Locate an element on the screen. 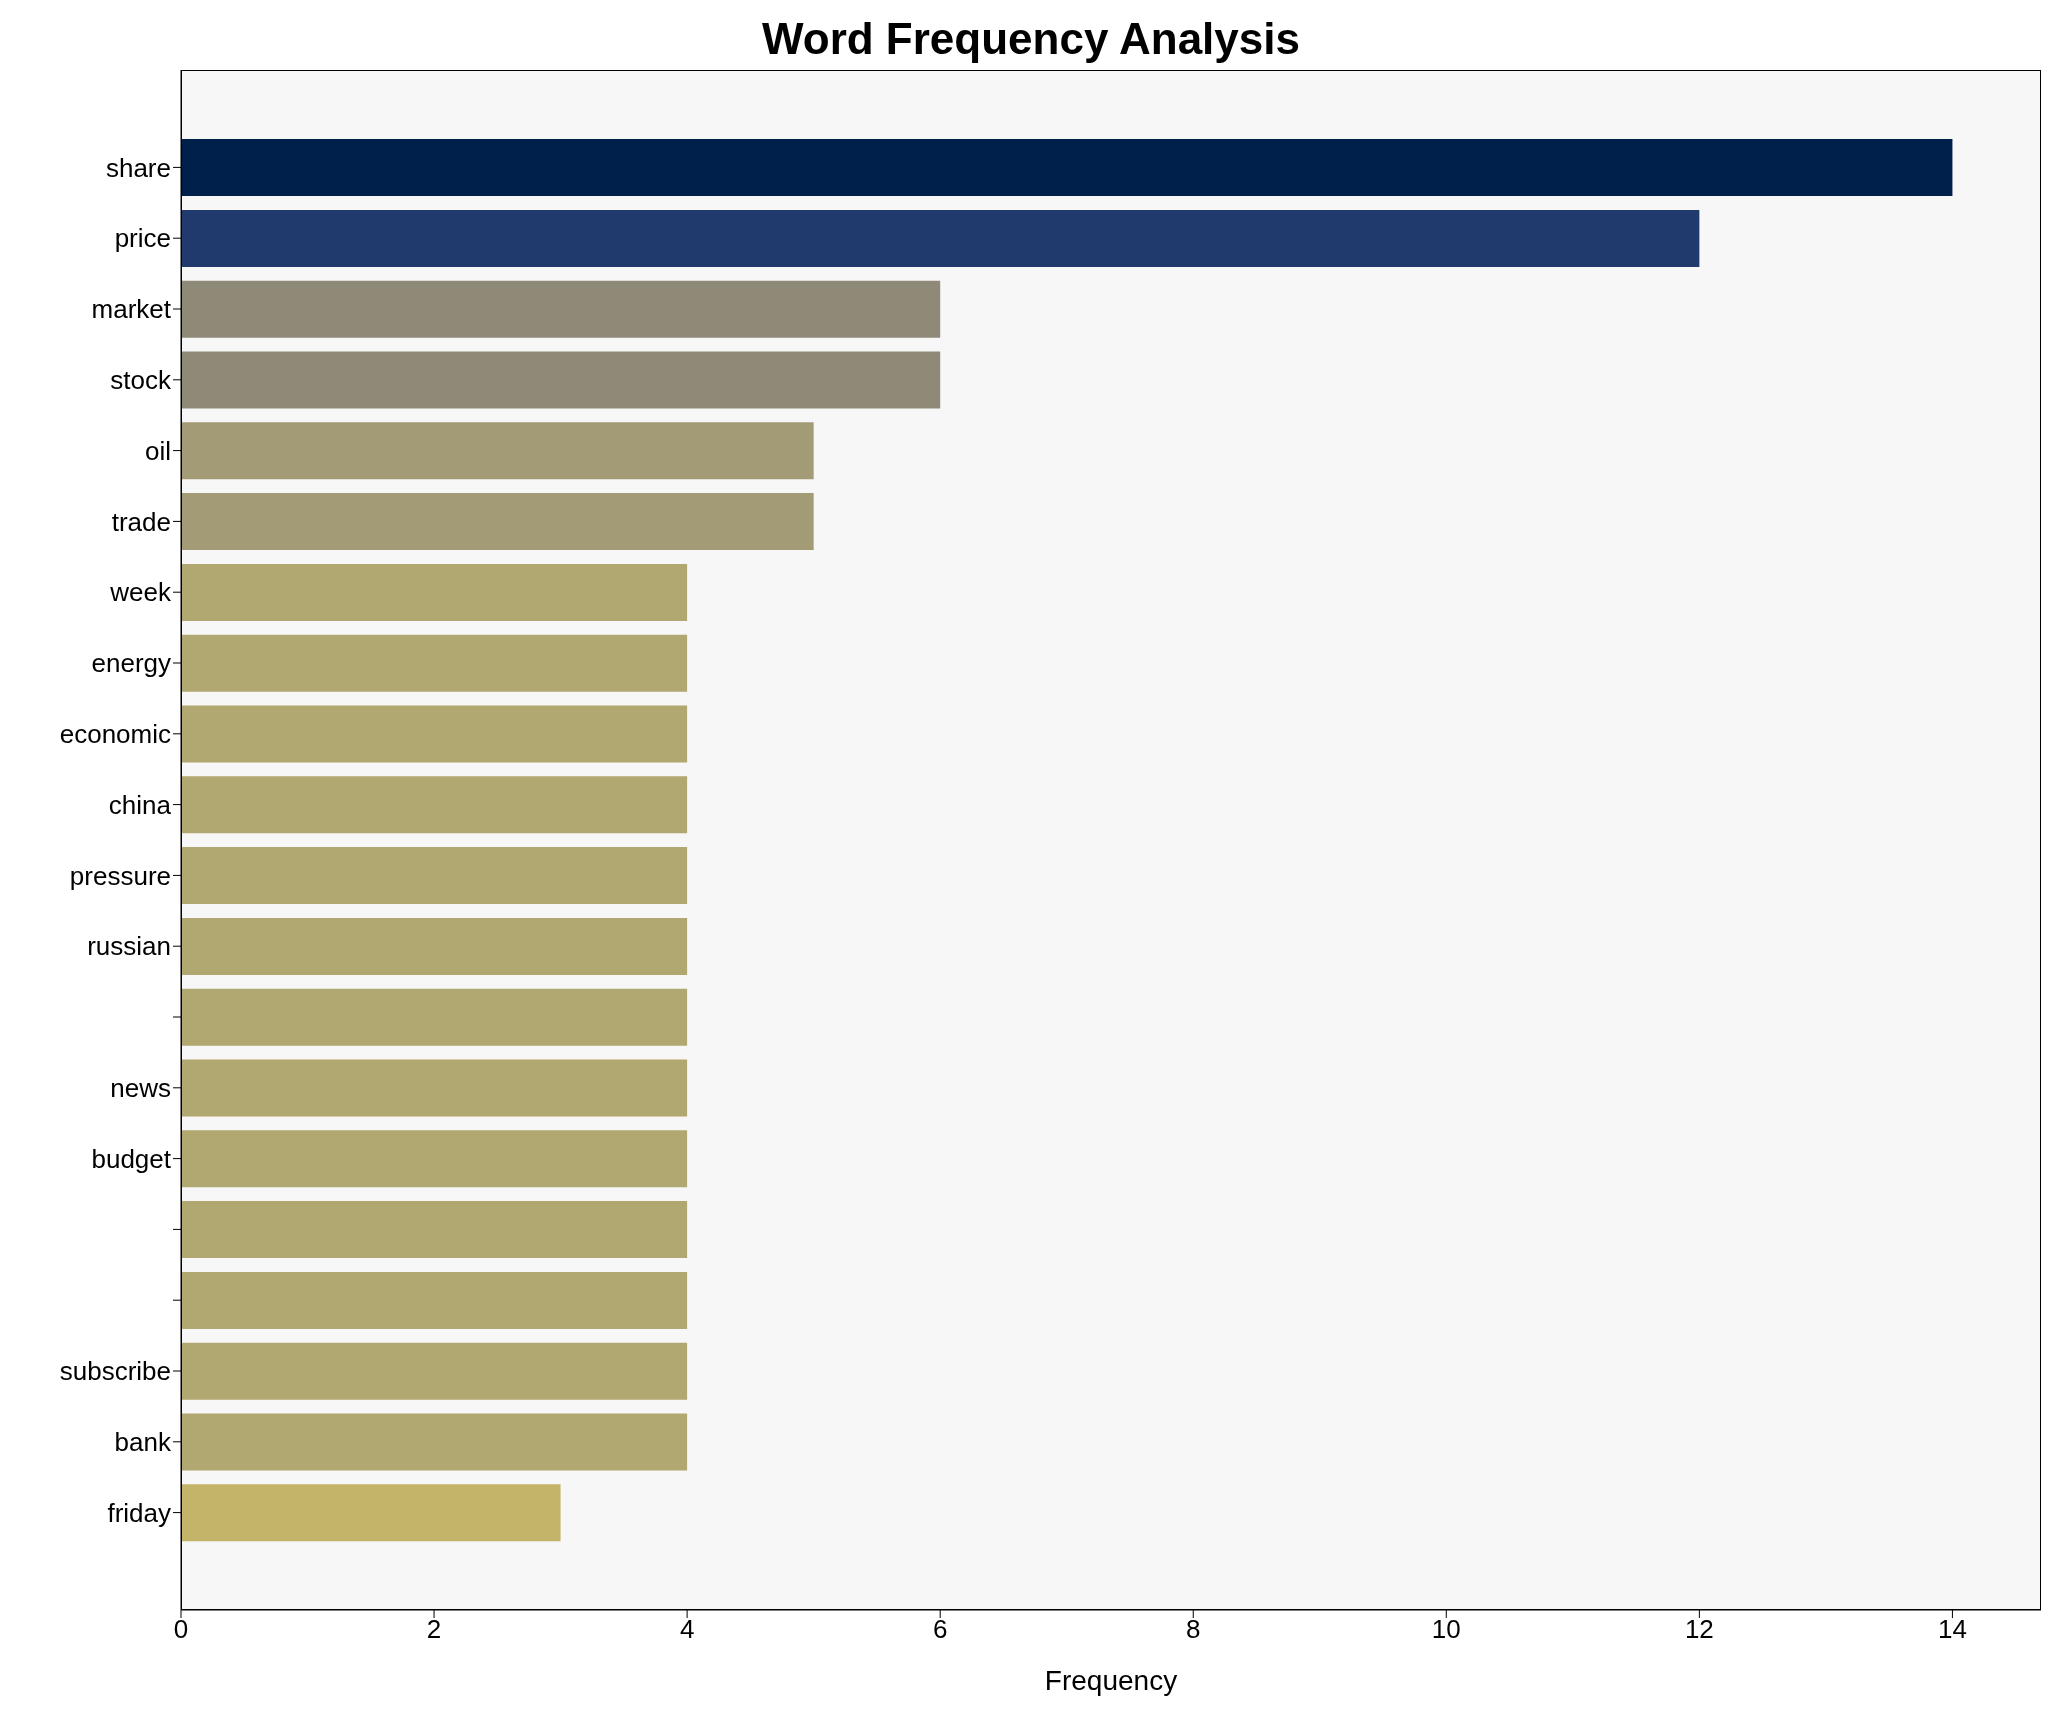 The height and width of the screenshot is (1722, 2062). y-tick-label: budget is located at coordinates (131, 1158).